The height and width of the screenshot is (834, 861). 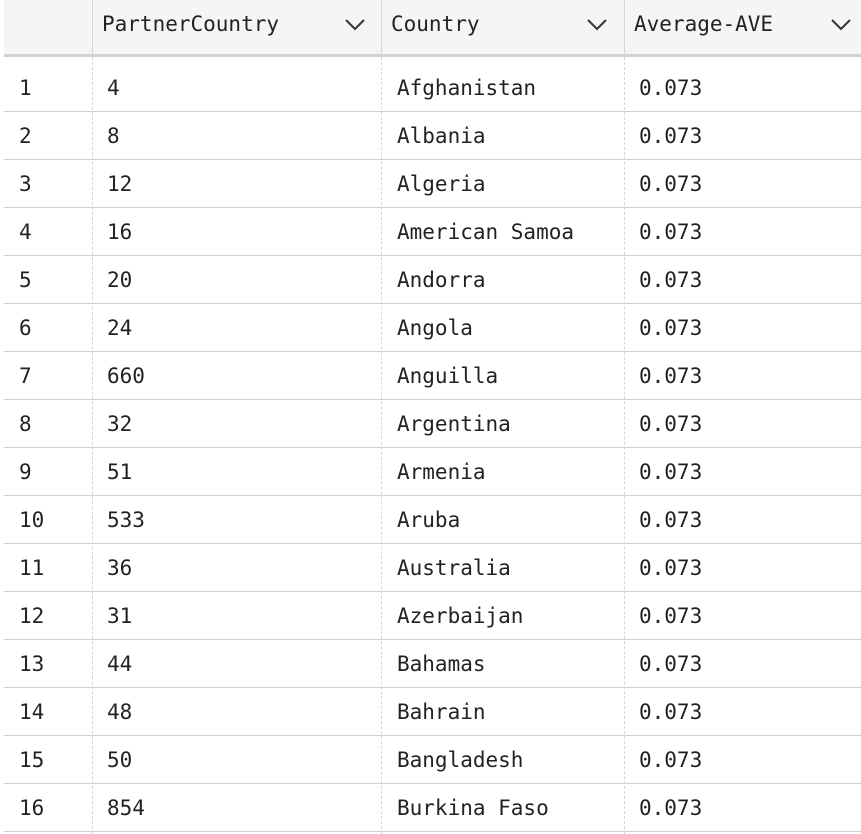 I want to click on cell-country: Burkina Faso, so click(x=473, y=808).